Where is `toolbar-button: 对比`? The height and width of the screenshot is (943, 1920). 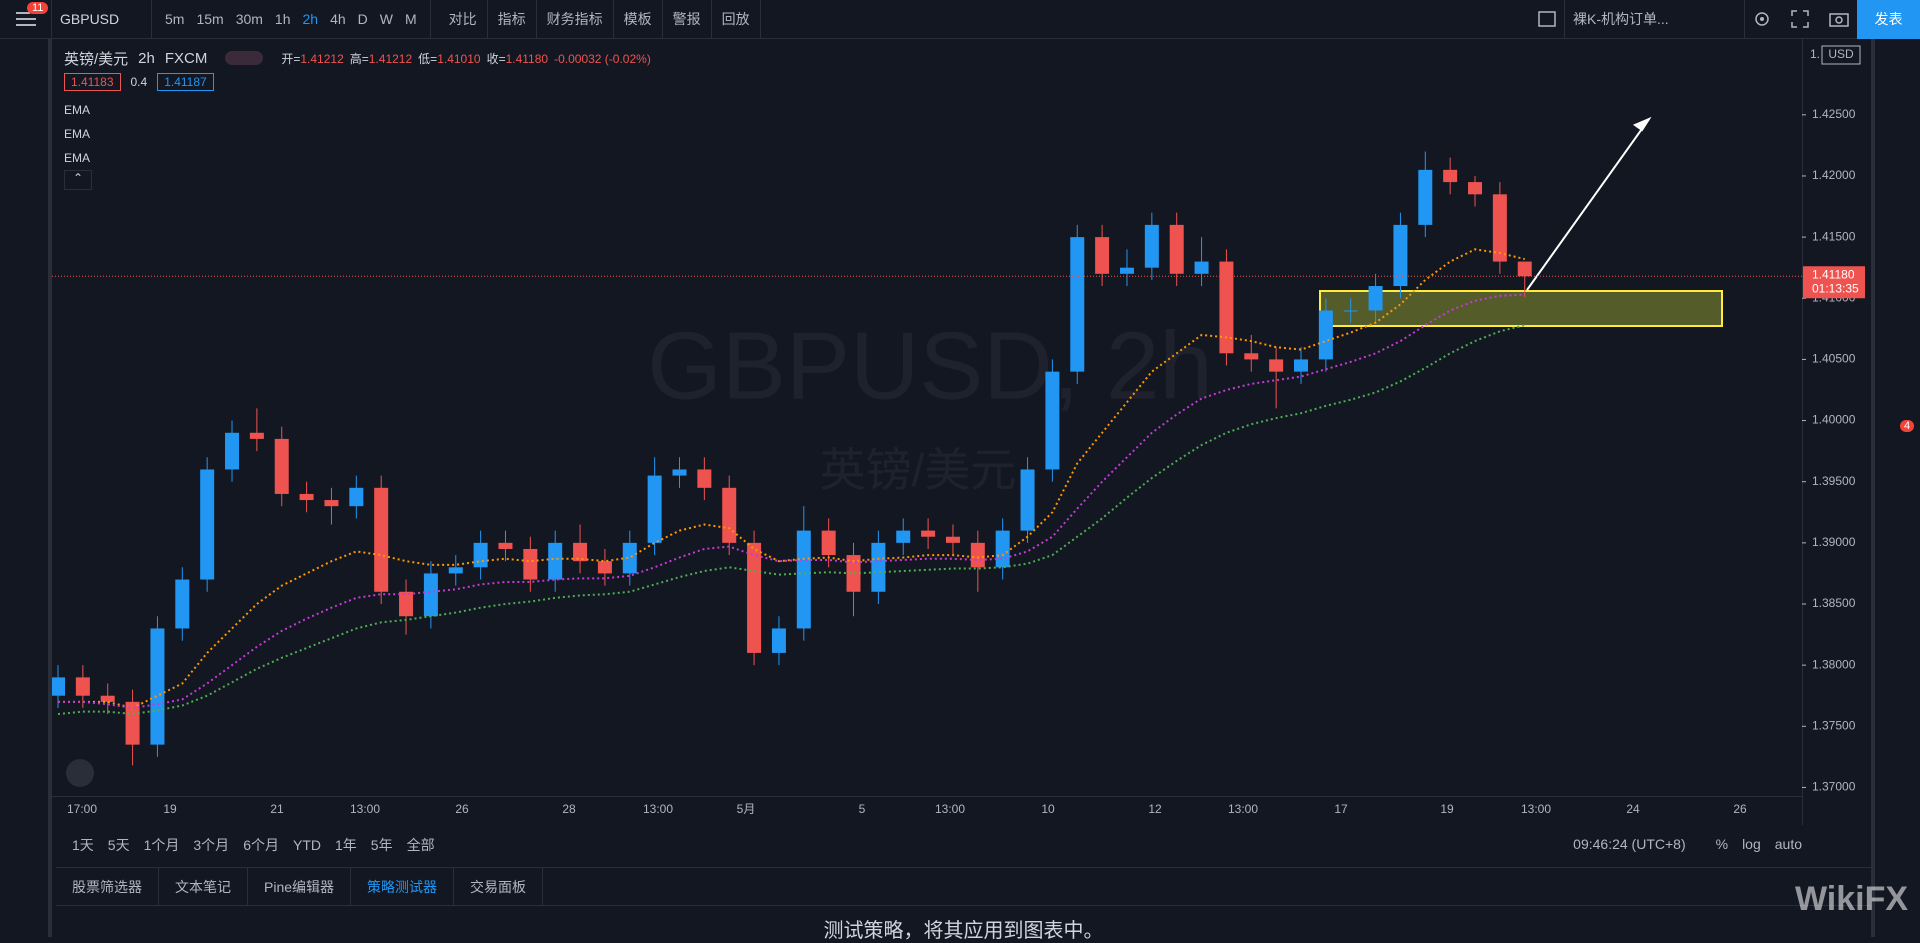
toolbar-button: 对比 is located at coordinates (463, 19).